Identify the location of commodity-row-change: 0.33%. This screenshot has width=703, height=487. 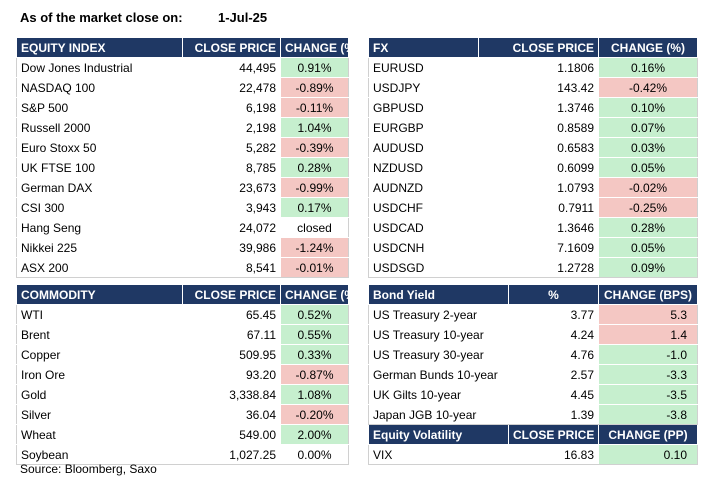
(314, 354).